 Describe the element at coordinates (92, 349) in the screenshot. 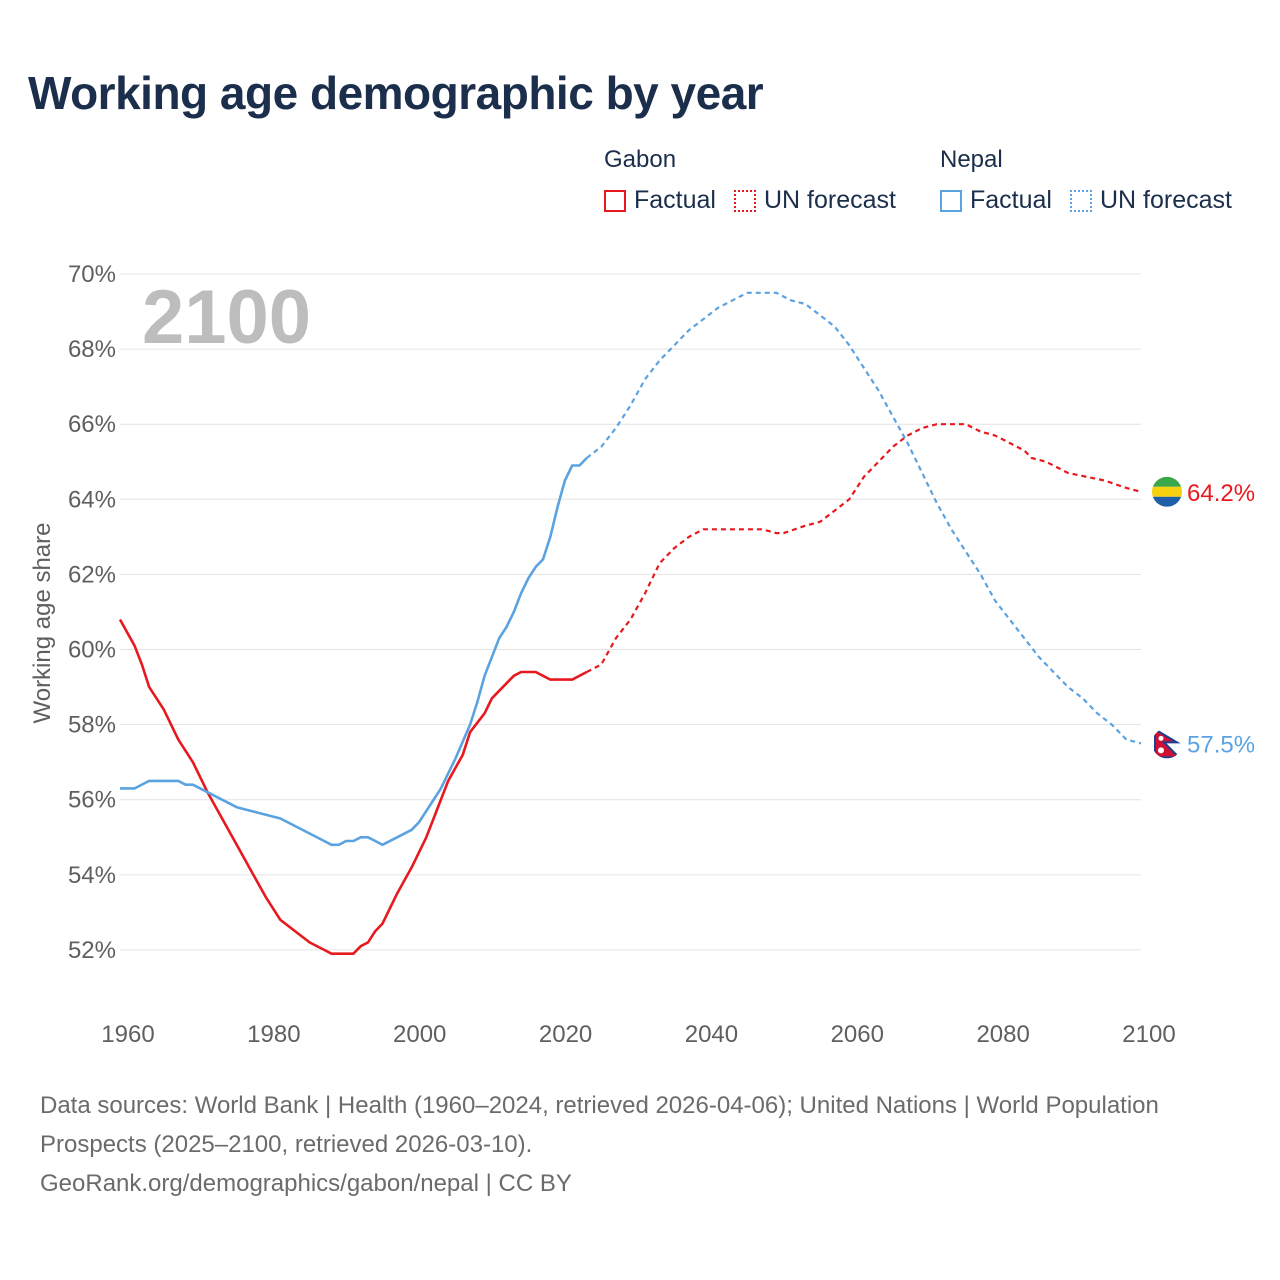

I see `y-tick-label: 68%` at that location.